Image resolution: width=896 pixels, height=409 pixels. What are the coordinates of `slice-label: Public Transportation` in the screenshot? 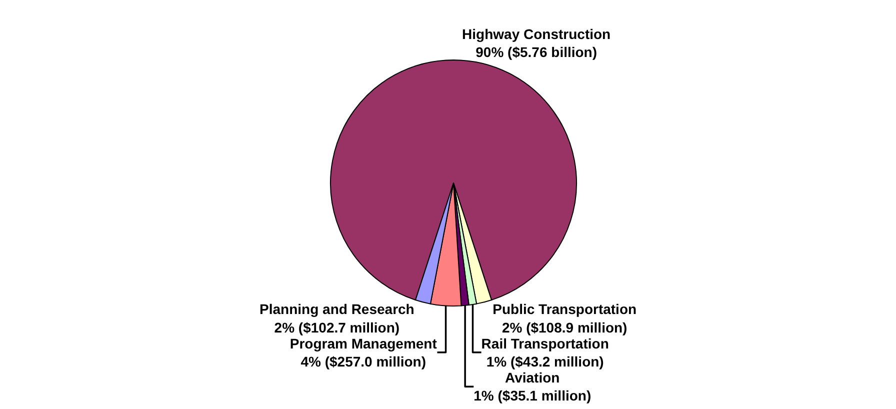 It's located at (564, 309).